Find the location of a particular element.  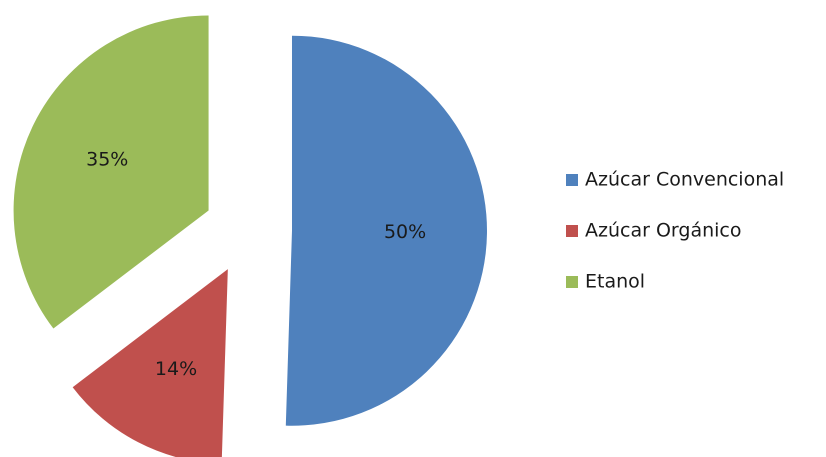

legend: Azúcar Convencional Azúcar Orgánico Etanol is located at coordinates (675, 231).